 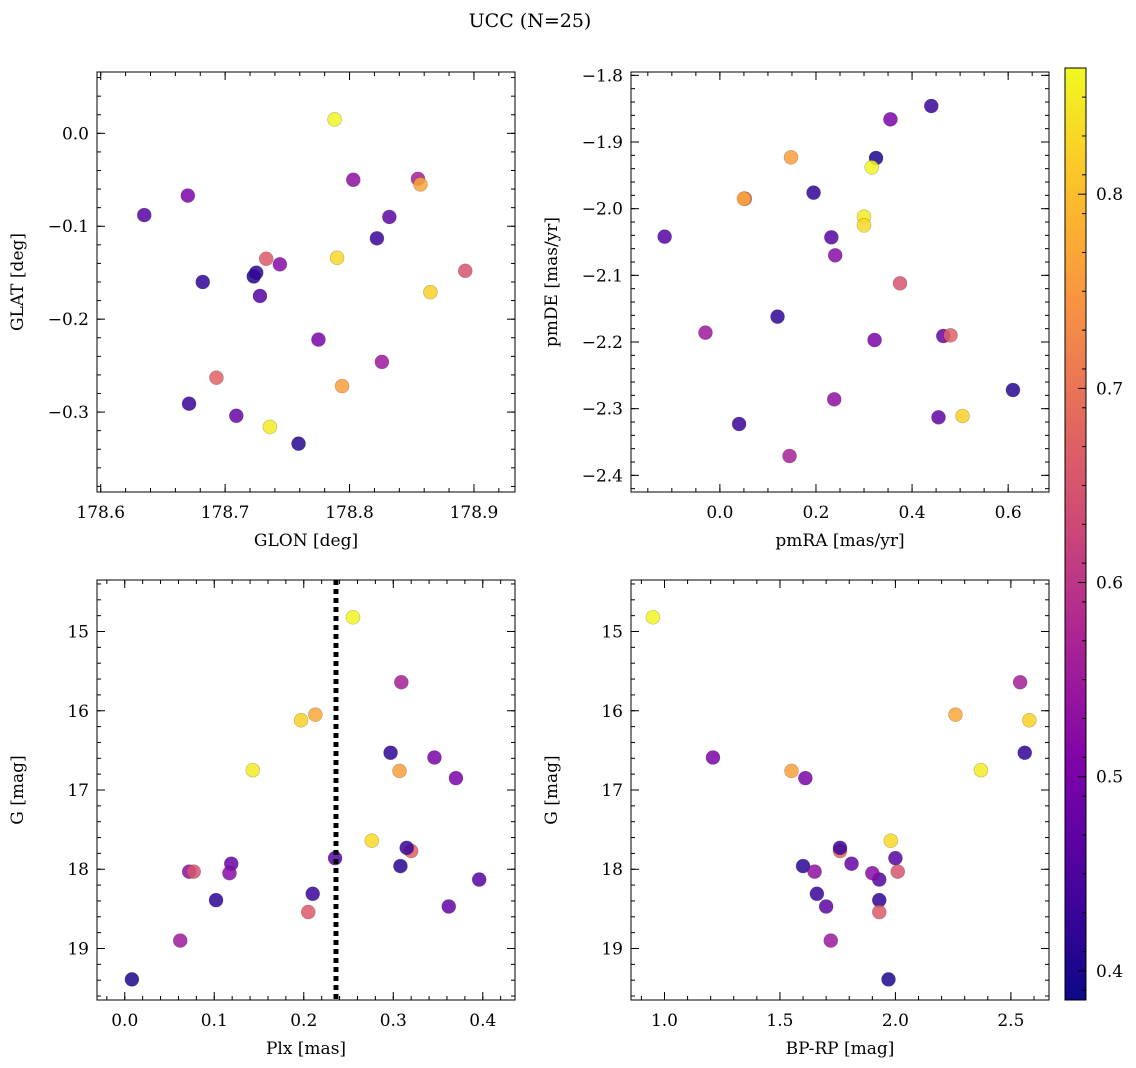 I want to click on x-tick-label: 0.6, so click(x=1008, y=513).